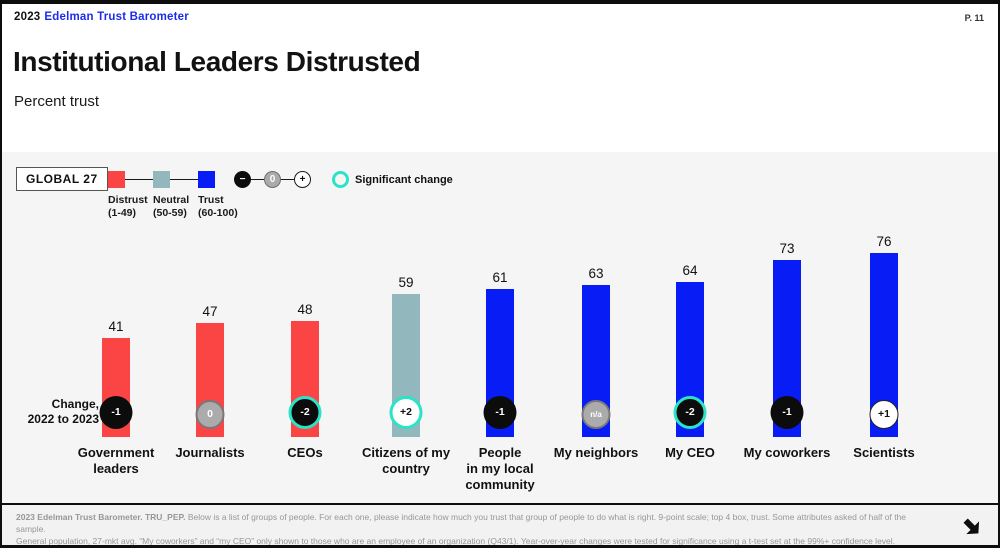 The height and width of the screenshot is (548, 1000). I want to click on bar-value-label: 48, so click(305, 309).